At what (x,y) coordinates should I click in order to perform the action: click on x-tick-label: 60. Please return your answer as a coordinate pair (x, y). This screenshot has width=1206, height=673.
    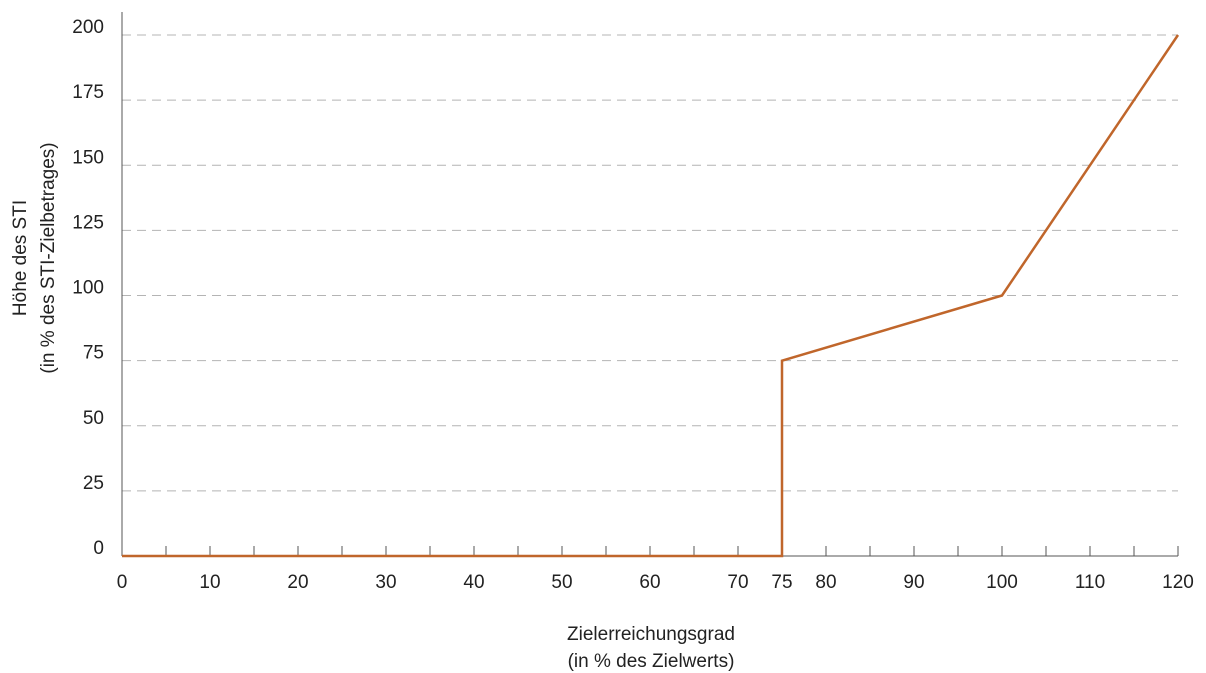
    Looking at the image, I should click on (649, 582).